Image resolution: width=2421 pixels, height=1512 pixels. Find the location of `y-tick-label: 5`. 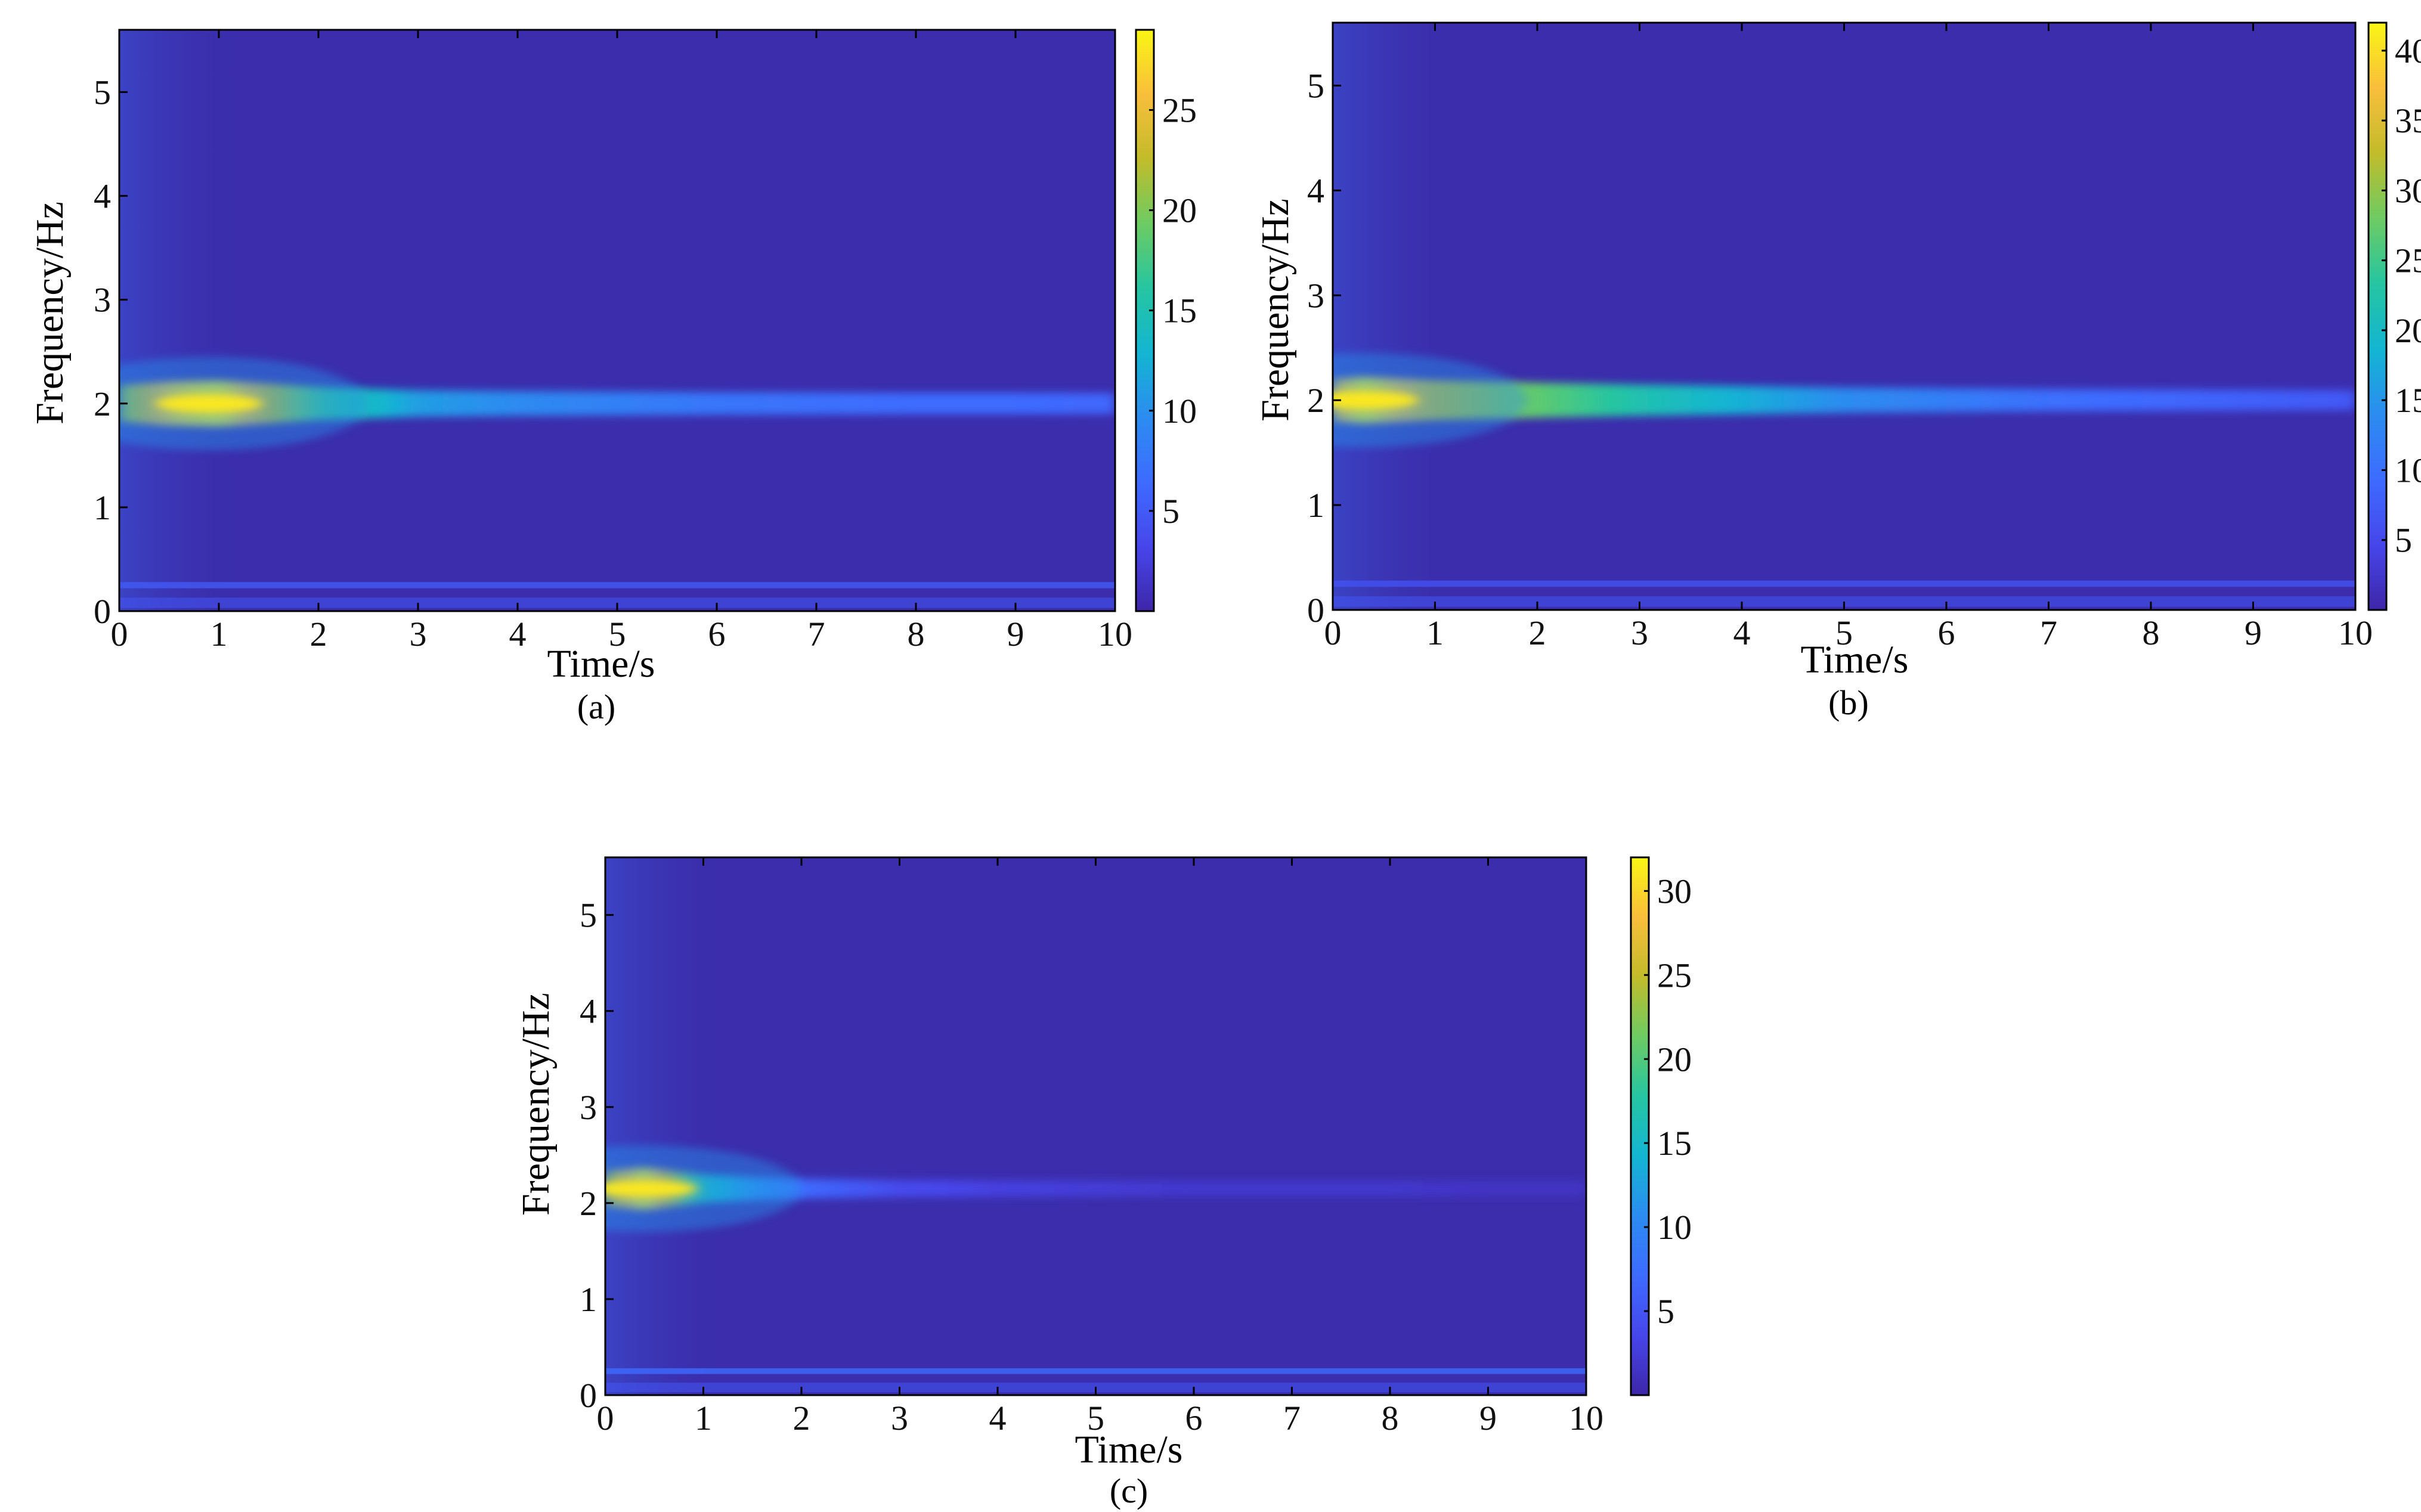

y-tick-label: 5 is located at coordinates (1315, 86).